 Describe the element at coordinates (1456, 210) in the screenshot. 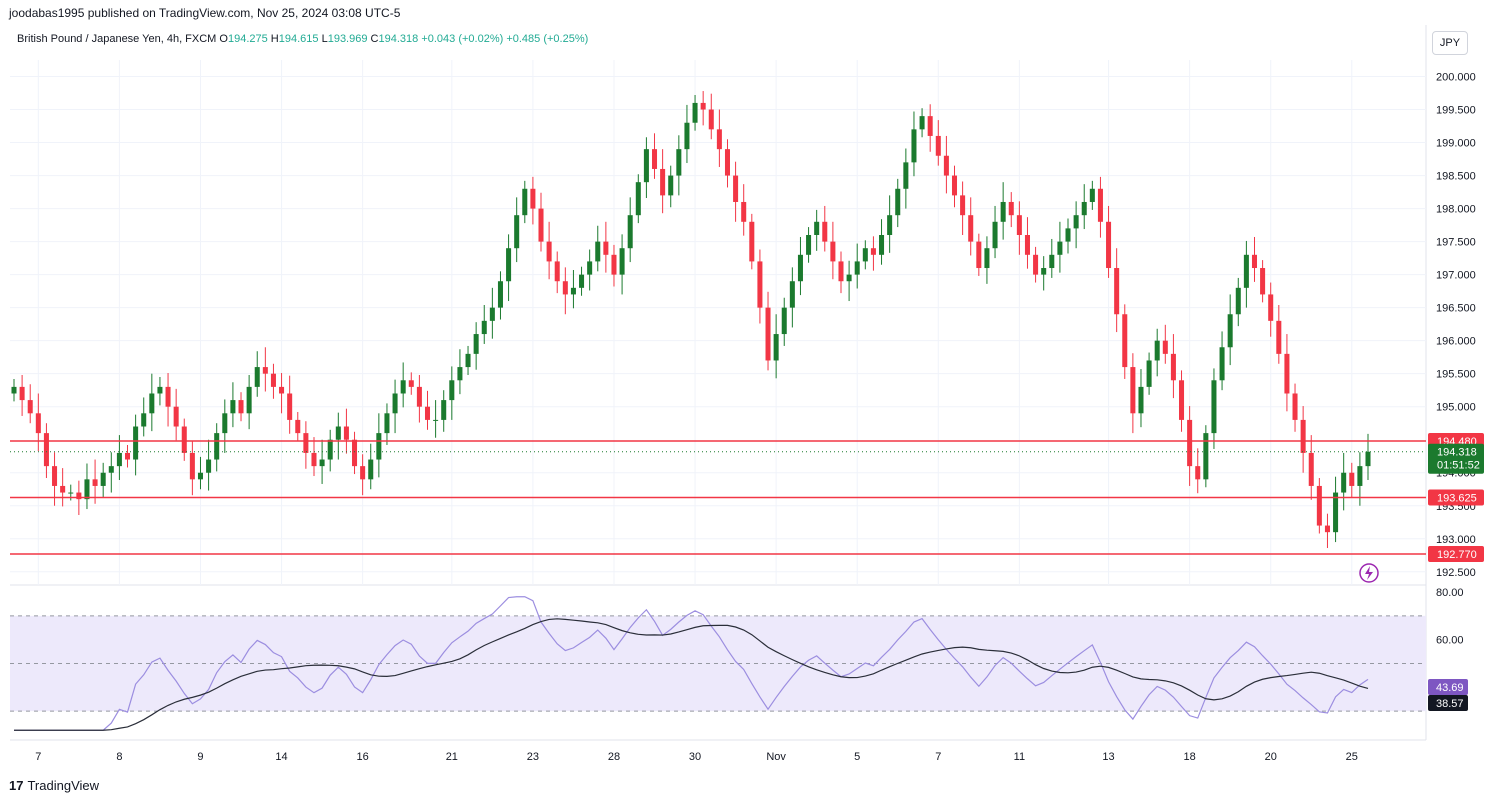

I see `price-tick-label: 198.000` at that location.